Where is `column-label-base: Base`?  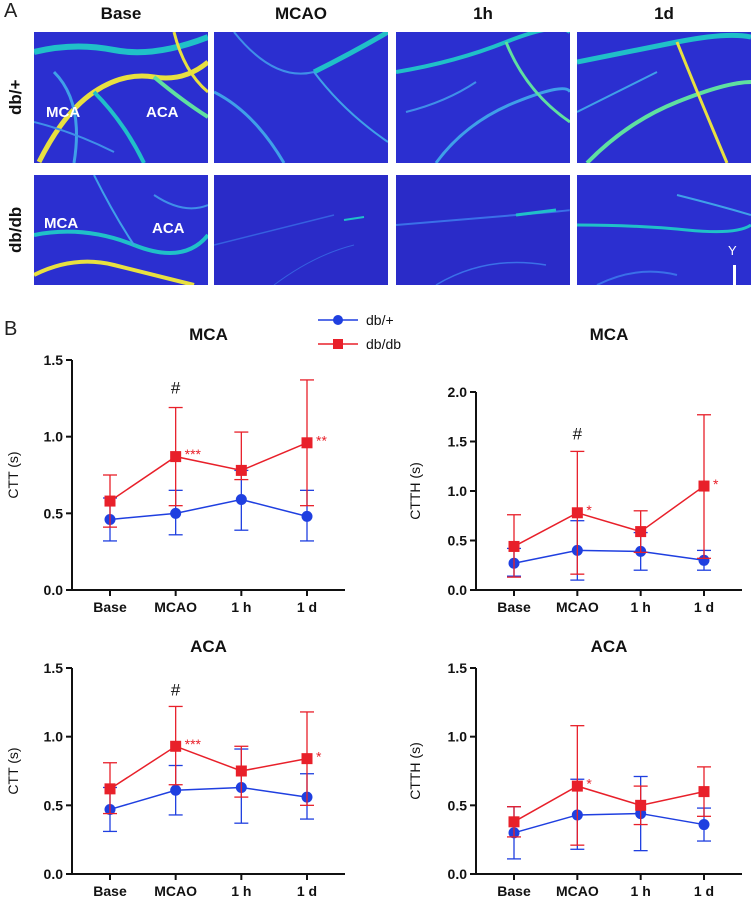 column-label-base: Base is located at coordinates (121, 13).